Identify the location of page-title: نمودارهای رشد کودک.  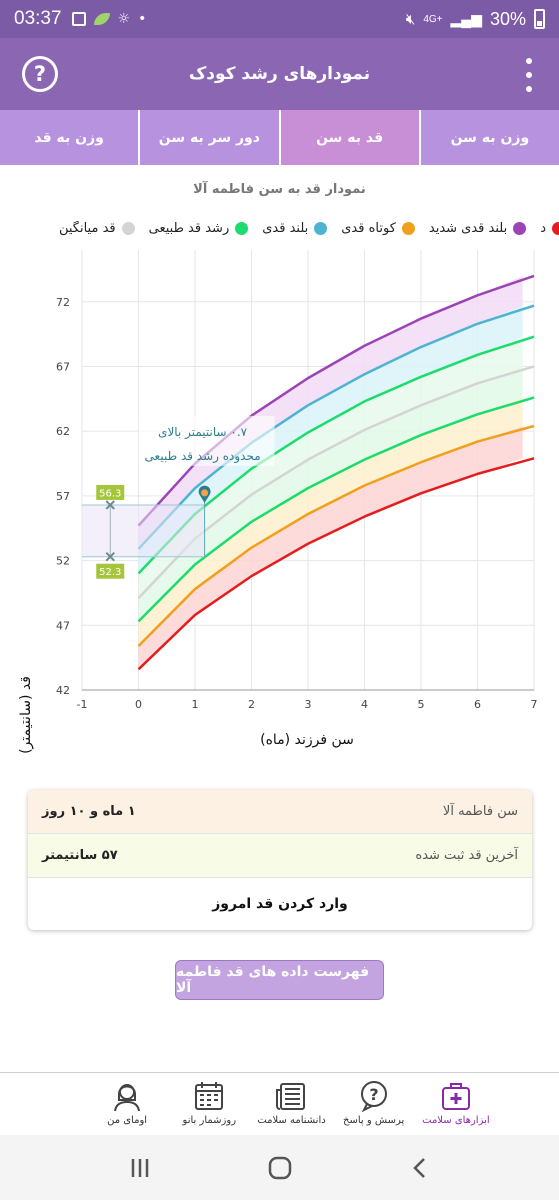
(279, 74).